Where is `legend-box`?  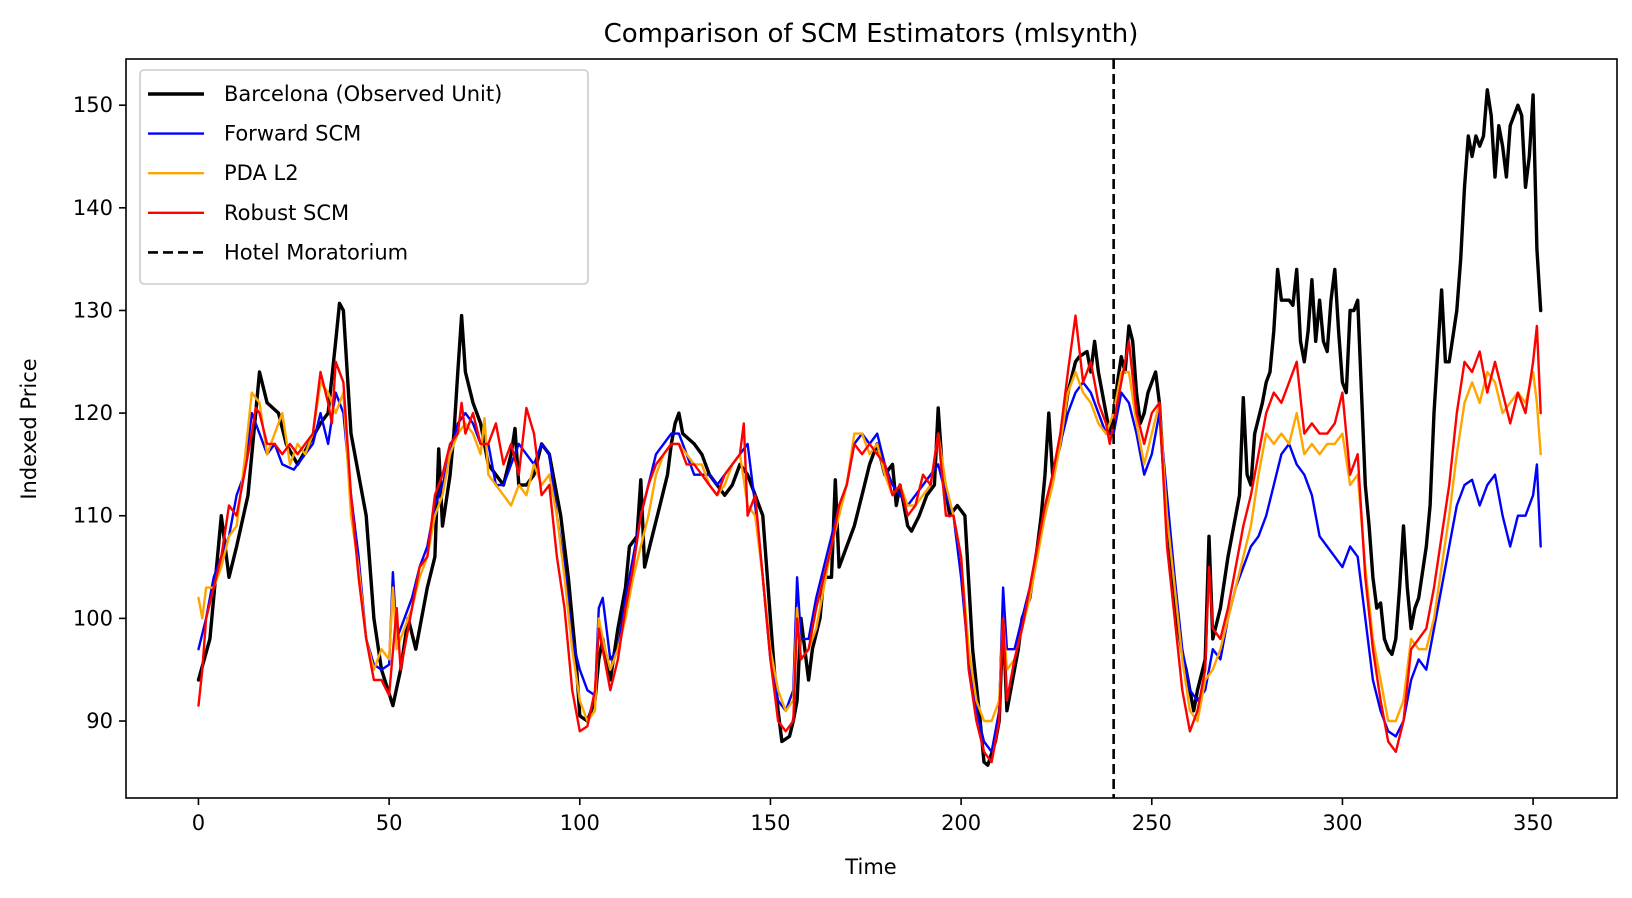
legend-box is located at coordinates (364, 177).